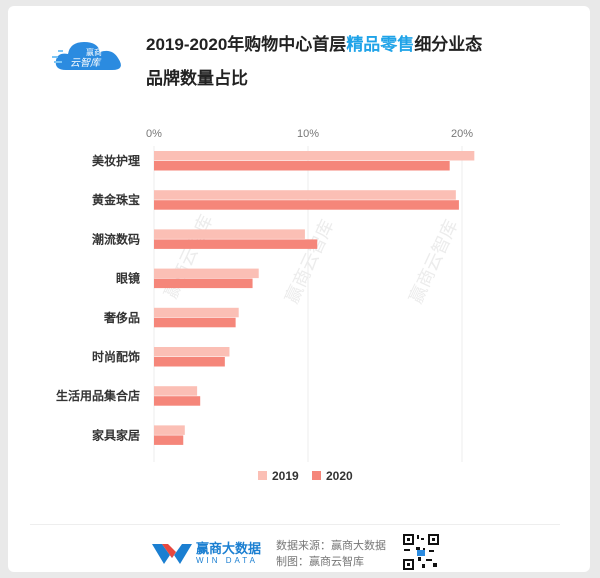 Image resolution: width=600 pixels, height=578 pixels. What do you see at coordinates (94, 52) in the screenshot?
I see `logo-text-top: 赢商` at bounding box center [94, 52].